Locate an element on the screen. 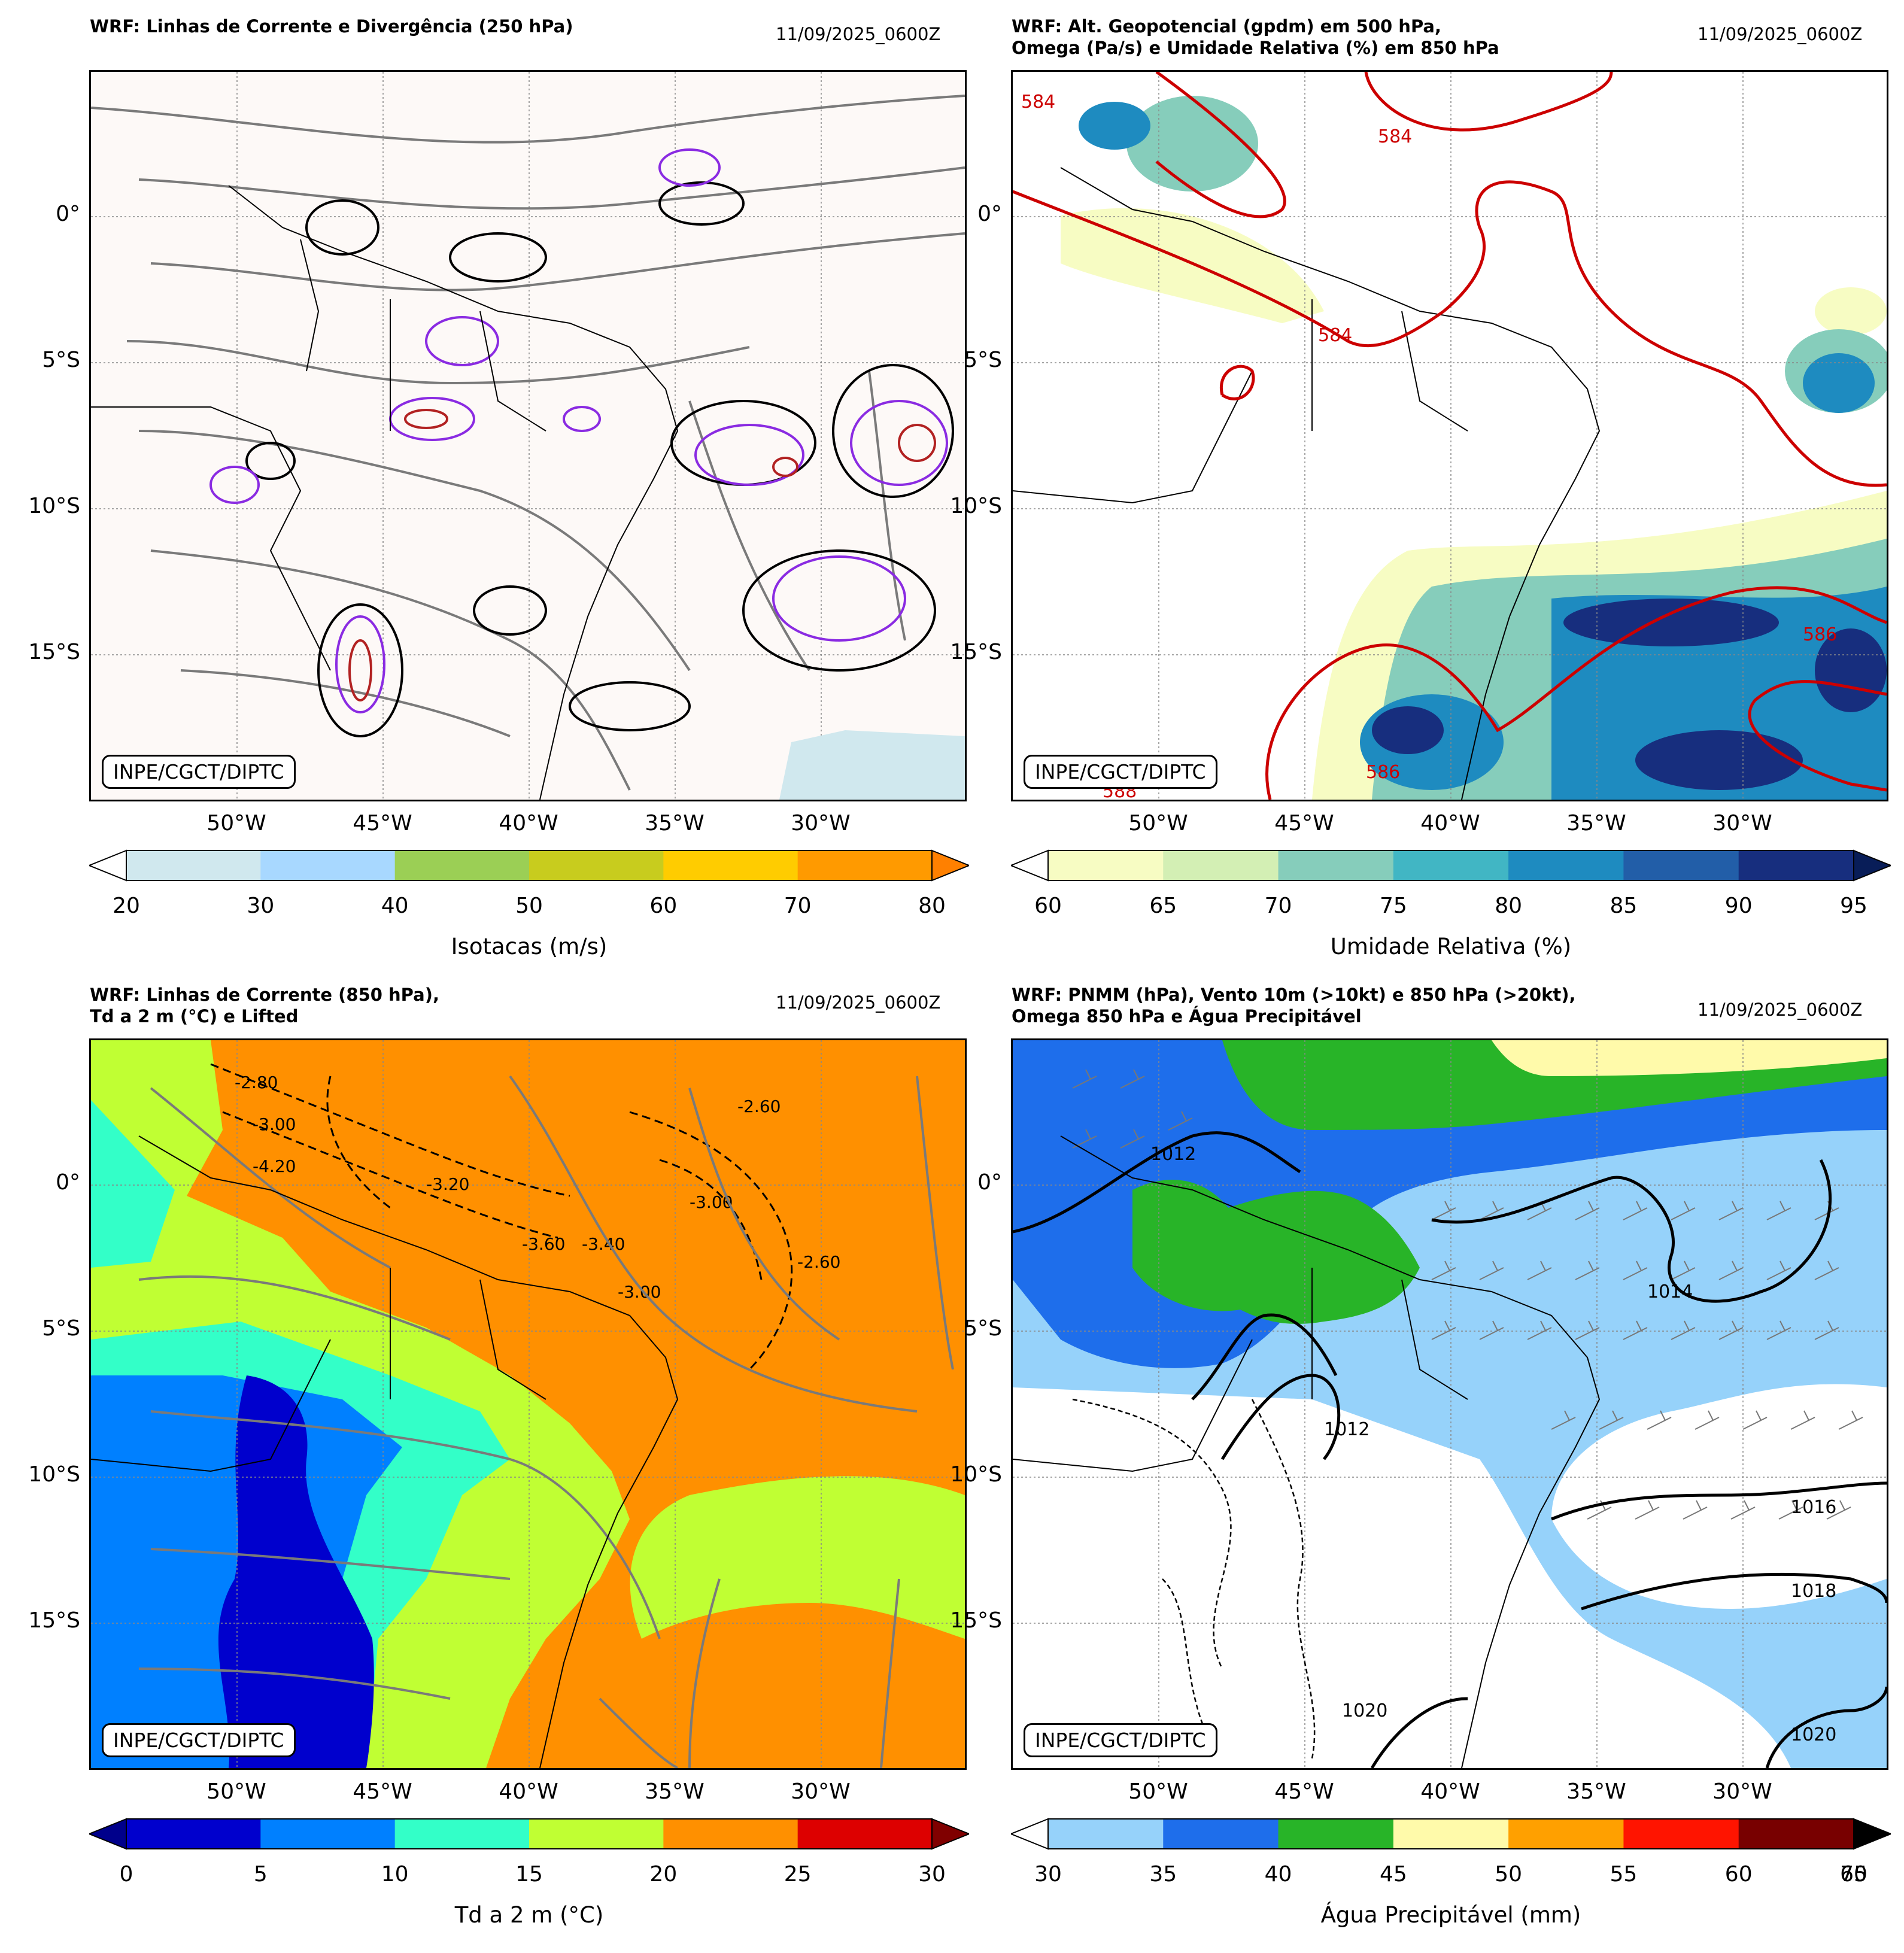 This screenshot has height=1953, width=1904. colorbar-tick-label: 10 is located at coordinates (395, 1874).